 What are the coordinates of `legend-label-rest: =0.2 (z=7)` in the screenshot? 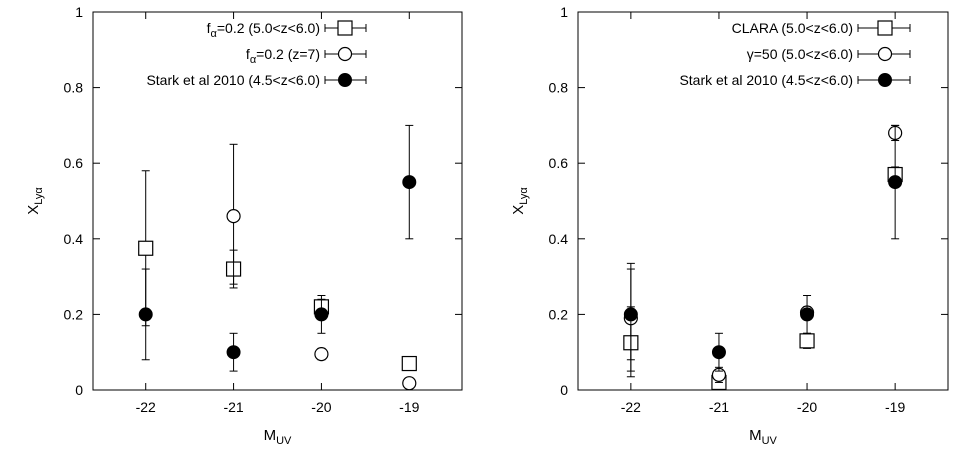 It's located at (288, 54).